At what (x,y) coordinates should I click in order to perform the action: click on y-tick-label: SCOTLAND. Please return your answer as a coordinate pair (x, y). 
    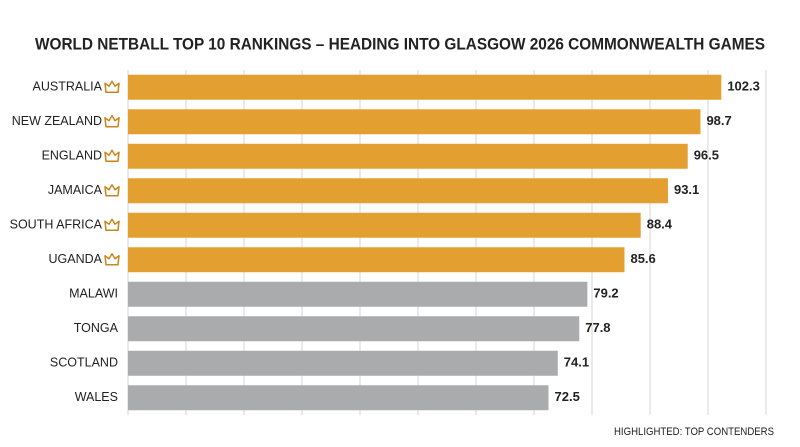
    Looking at the image, I should click on (84, 363).